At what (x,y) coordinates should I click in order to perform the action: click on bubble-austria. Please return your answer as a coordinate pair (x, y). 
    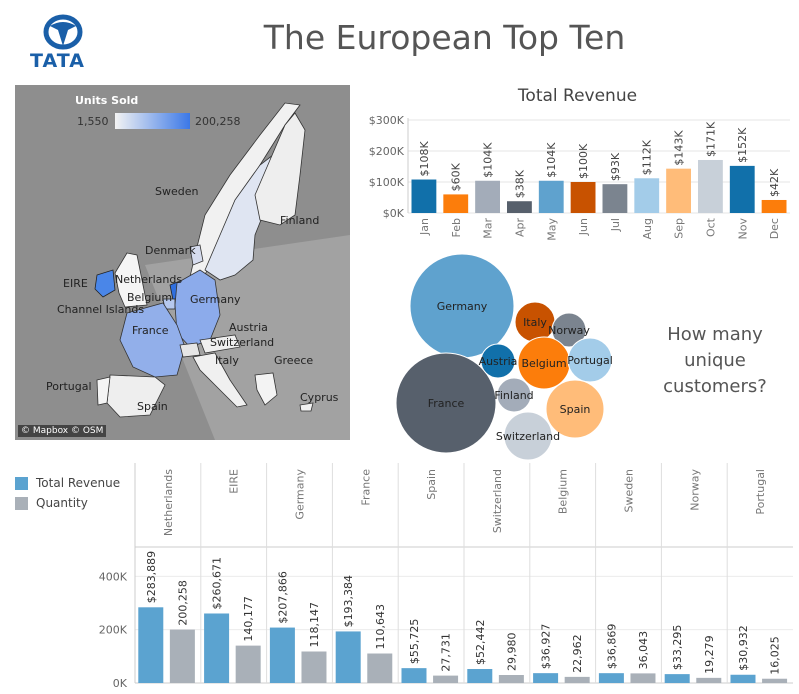
    Looking at the image, I should click on (498, 361).